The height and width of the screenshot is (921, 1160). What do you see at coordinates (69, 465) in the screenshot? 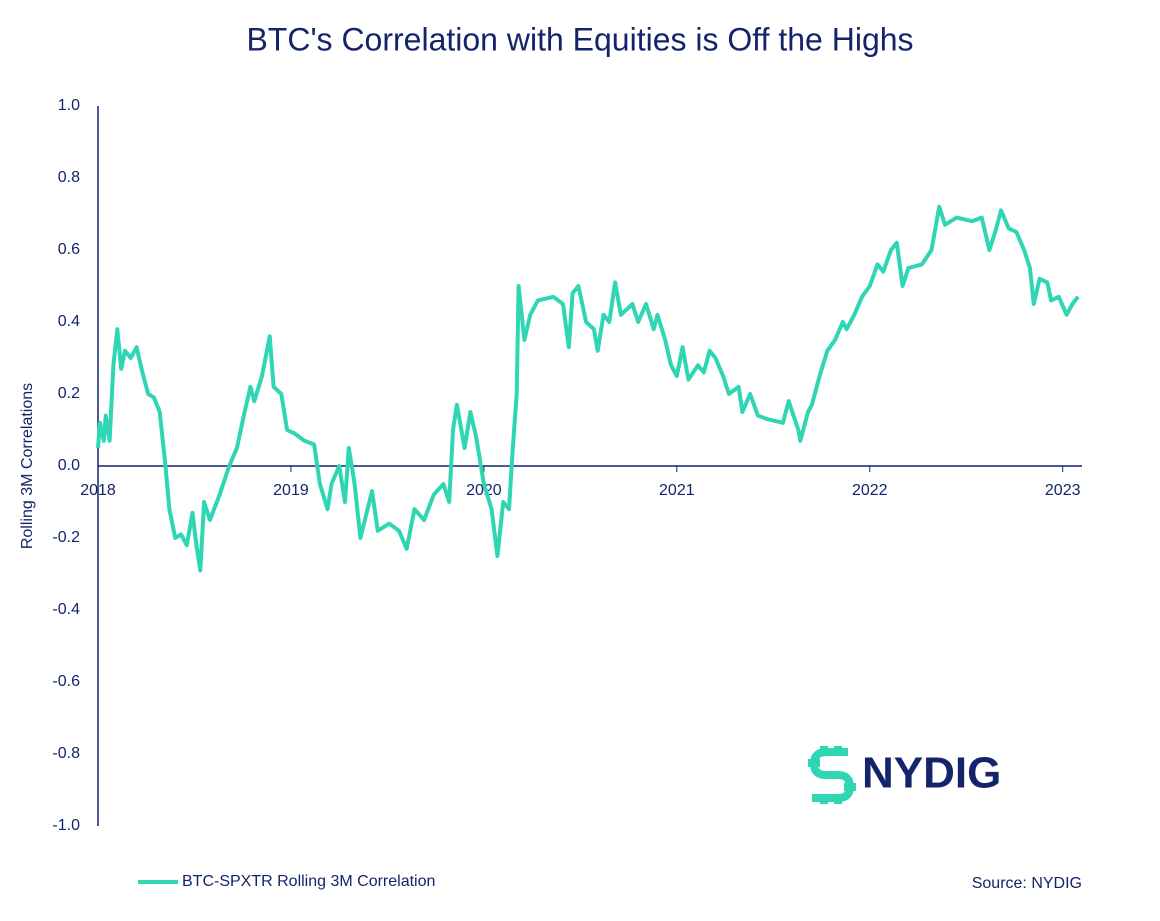
I see `y-tick-label: 0.0` at bounding box center [69, 465].